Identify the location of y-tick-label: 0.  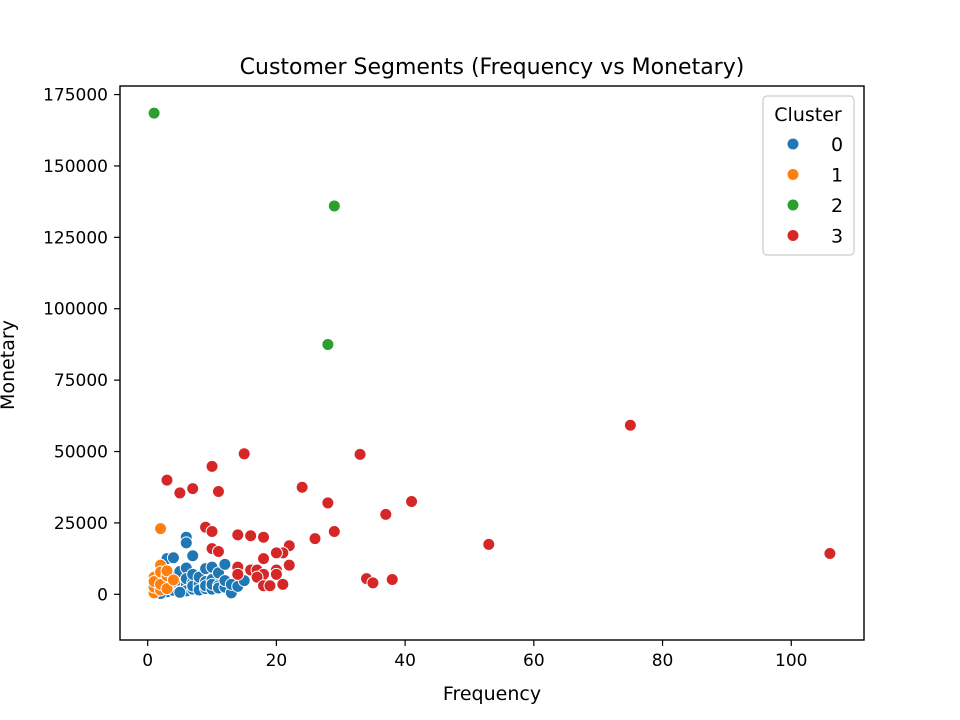
(102, 595).